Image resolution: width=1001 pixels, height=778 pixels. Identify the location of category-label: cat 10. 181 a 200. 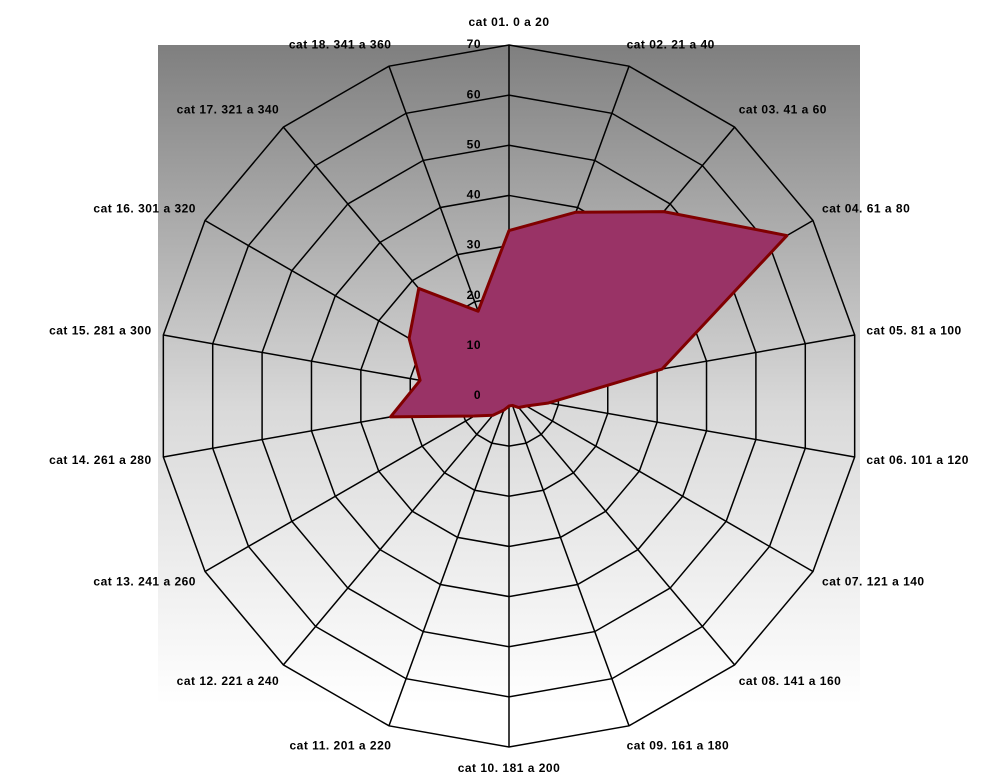
(509, 768).